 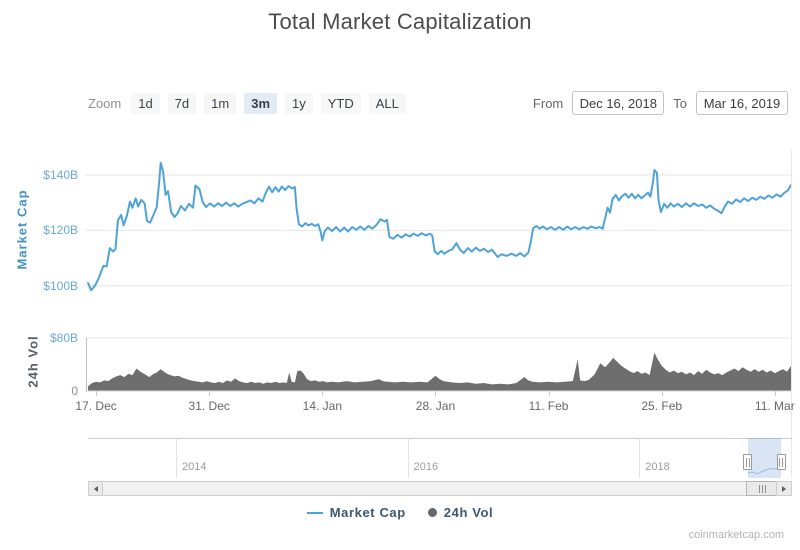 I want to click on navigator-selection, so click(x=764, y=458).